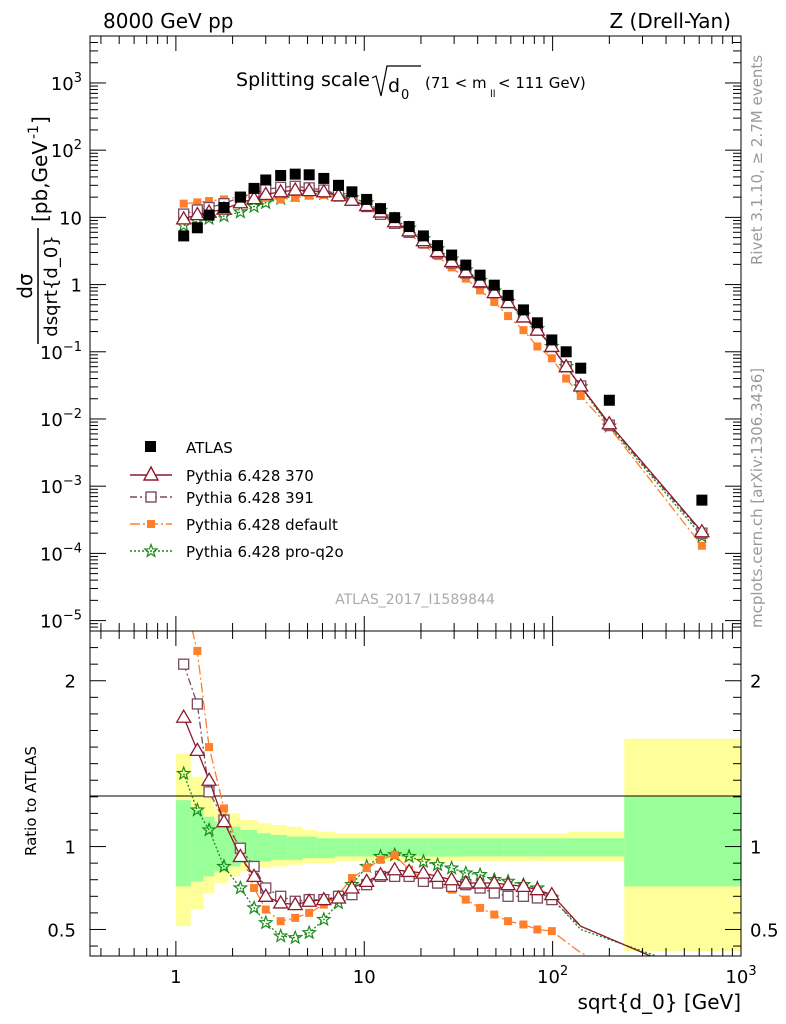  Describe the element at coordinates (70, 218) in the screenshot. I see `y-tick-label: 10` at that location.